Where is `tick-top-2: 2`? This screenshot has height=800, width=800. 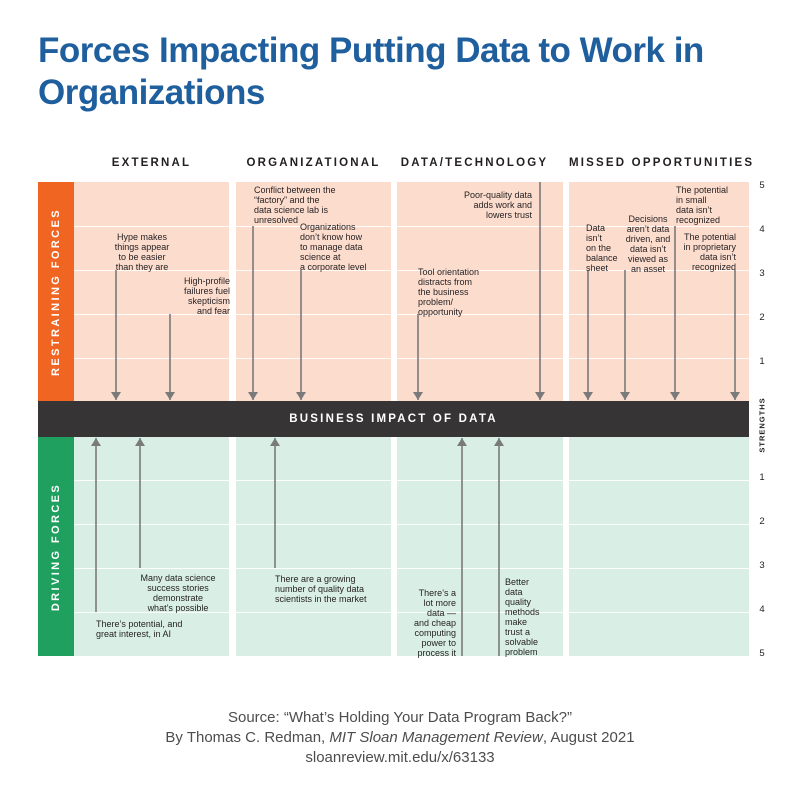
tick-top-2: 2 is located at coordinates (762, 317).